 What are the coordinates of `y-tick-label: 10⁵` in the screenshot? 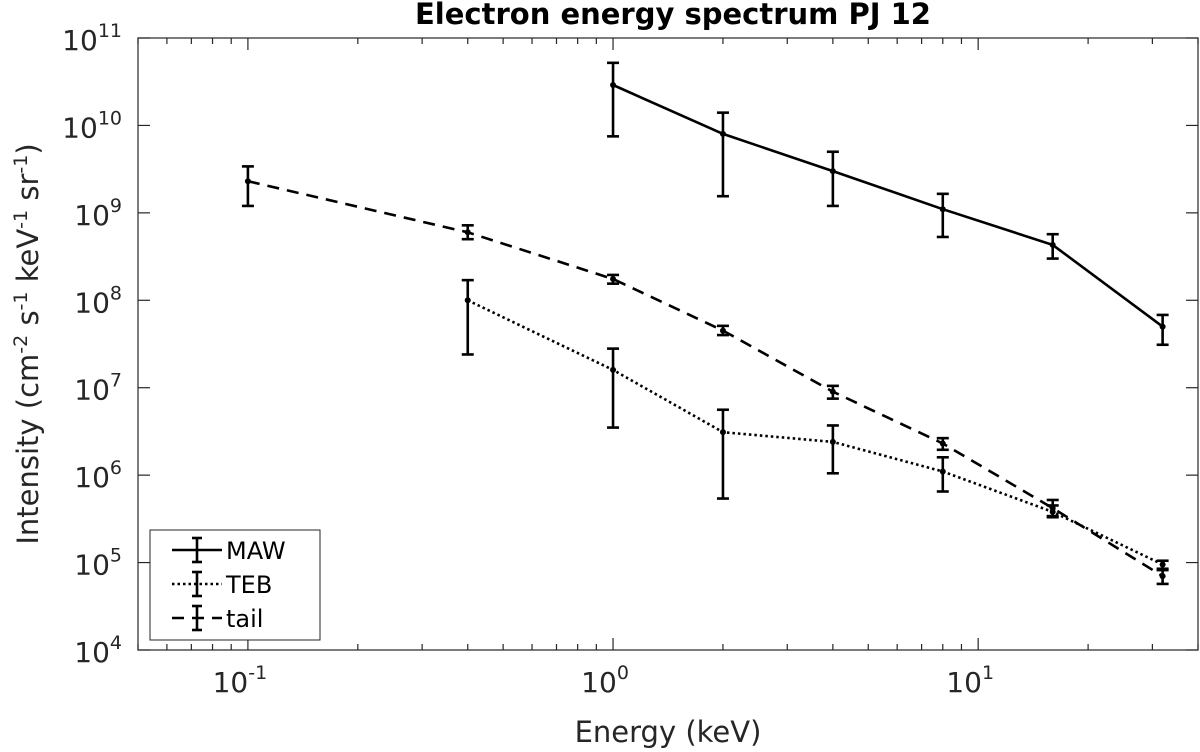 It's located at (98, 563).